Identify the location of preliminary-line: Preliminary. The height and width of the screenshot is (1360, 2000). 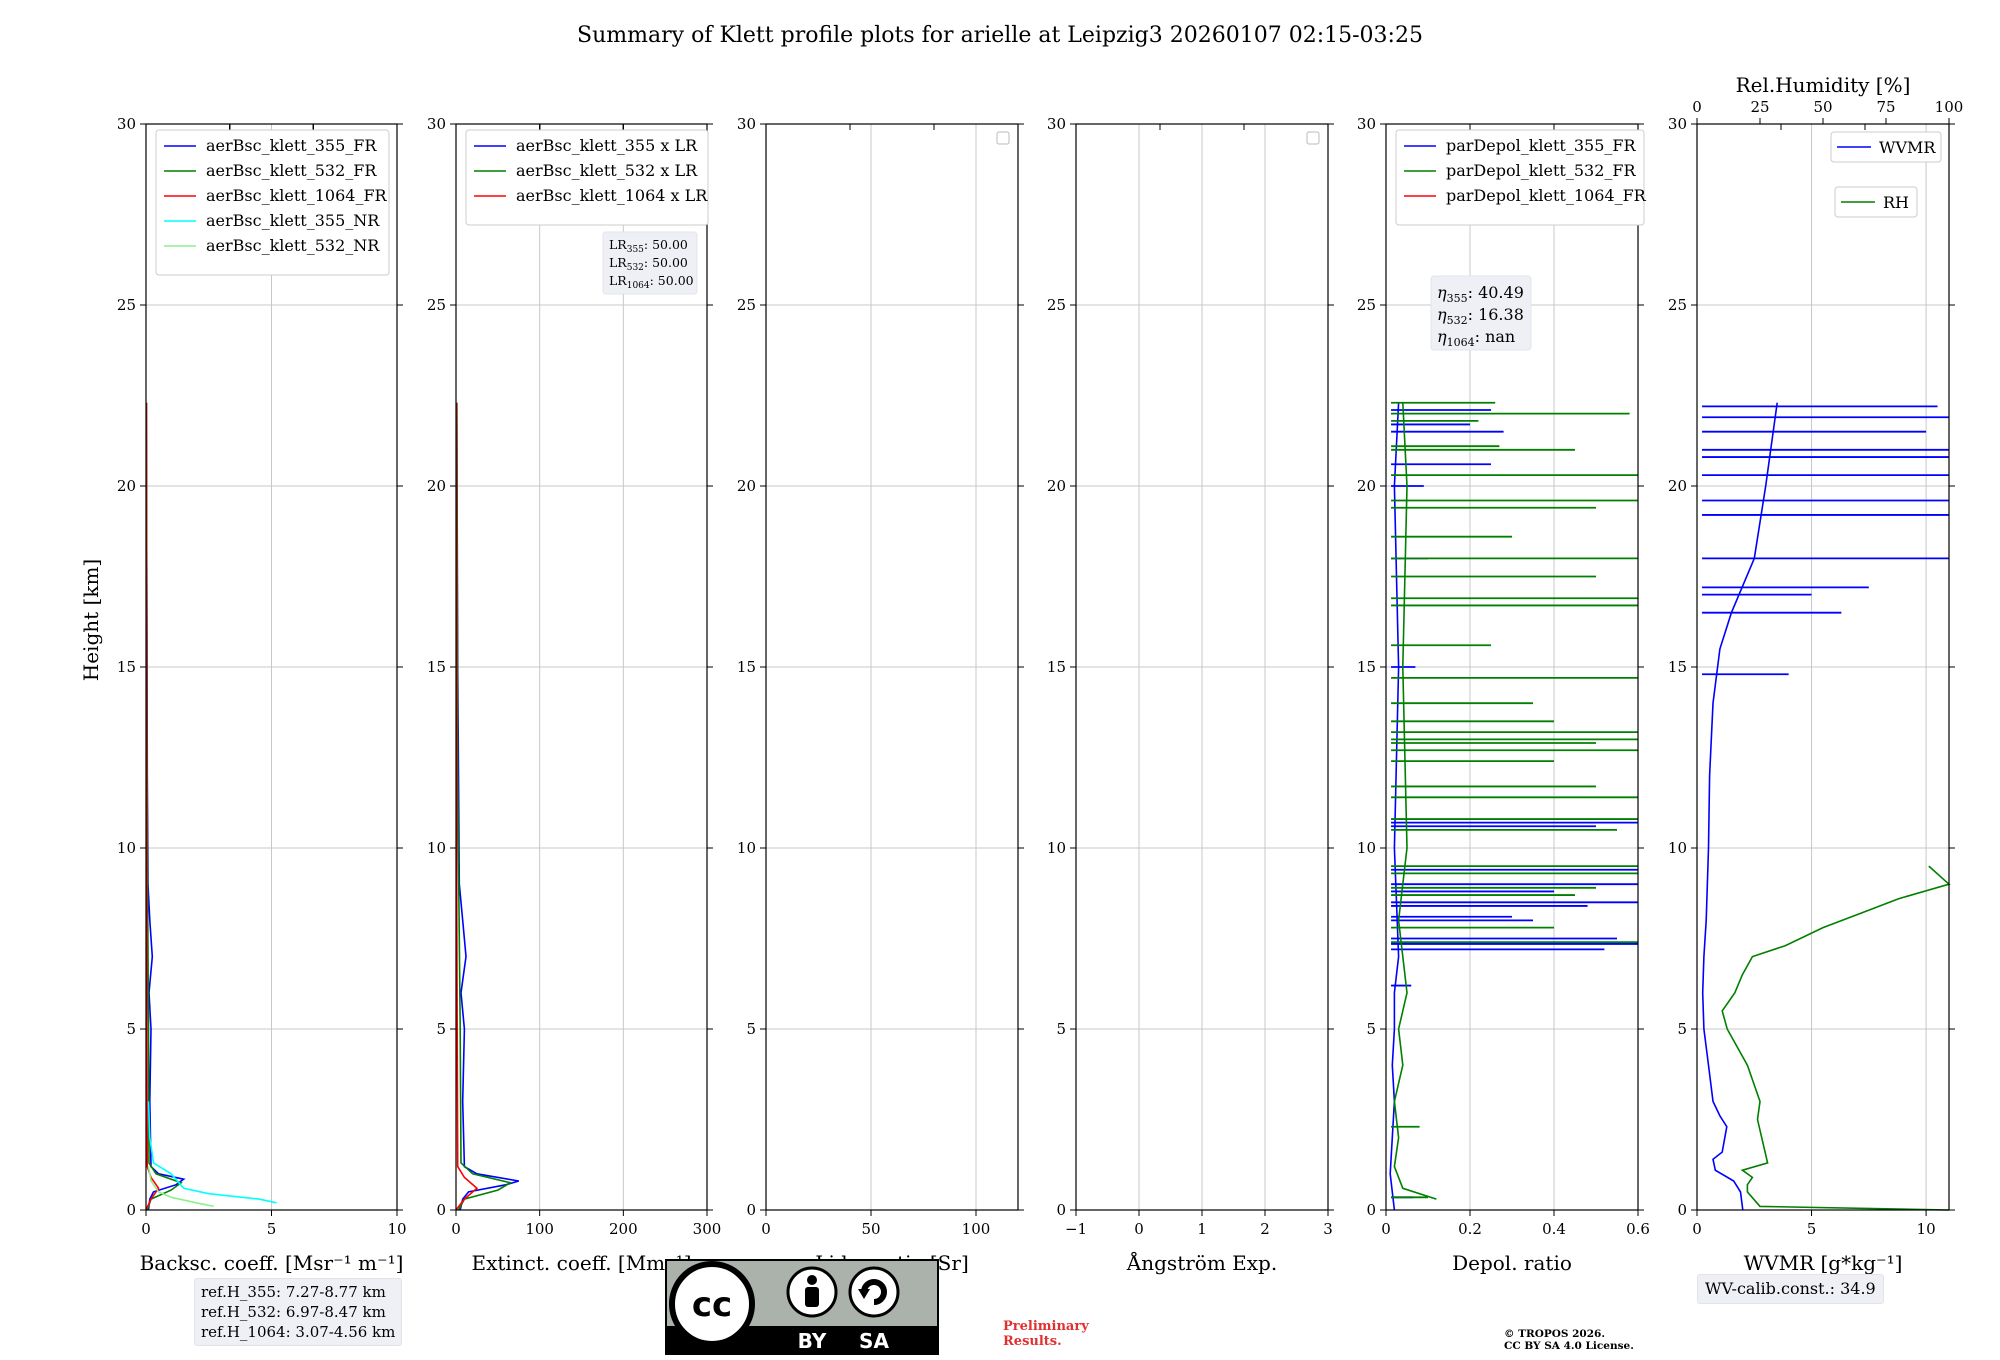
(1046, 1326).